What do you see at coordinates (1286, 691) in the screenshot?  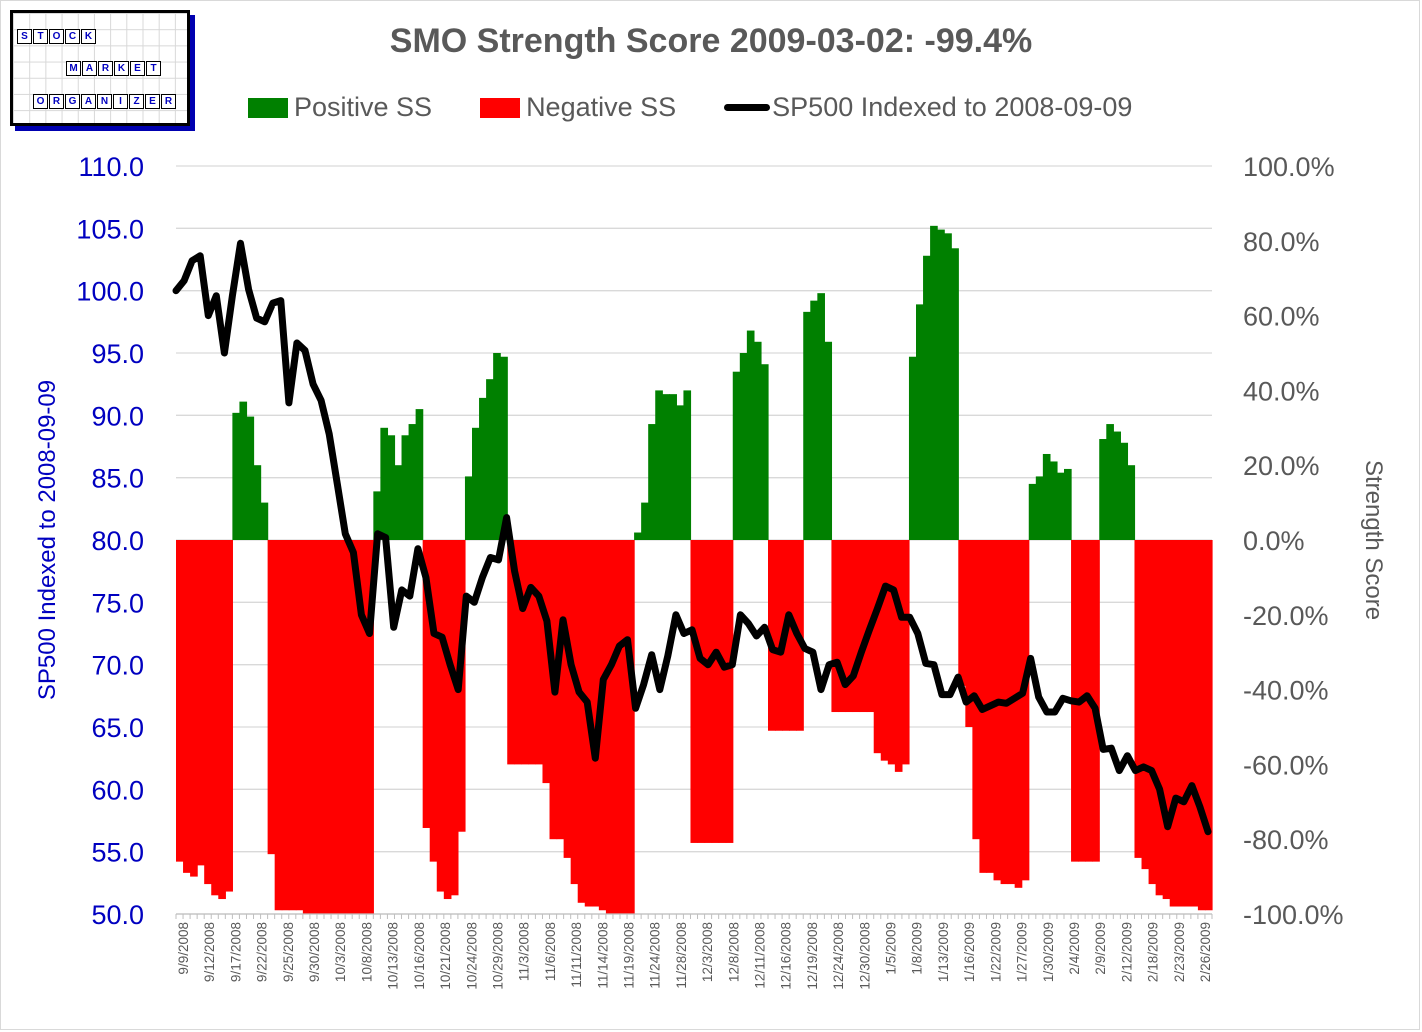 I see `right-tick-label: -40.0%` at bounding box center [1286, 691].